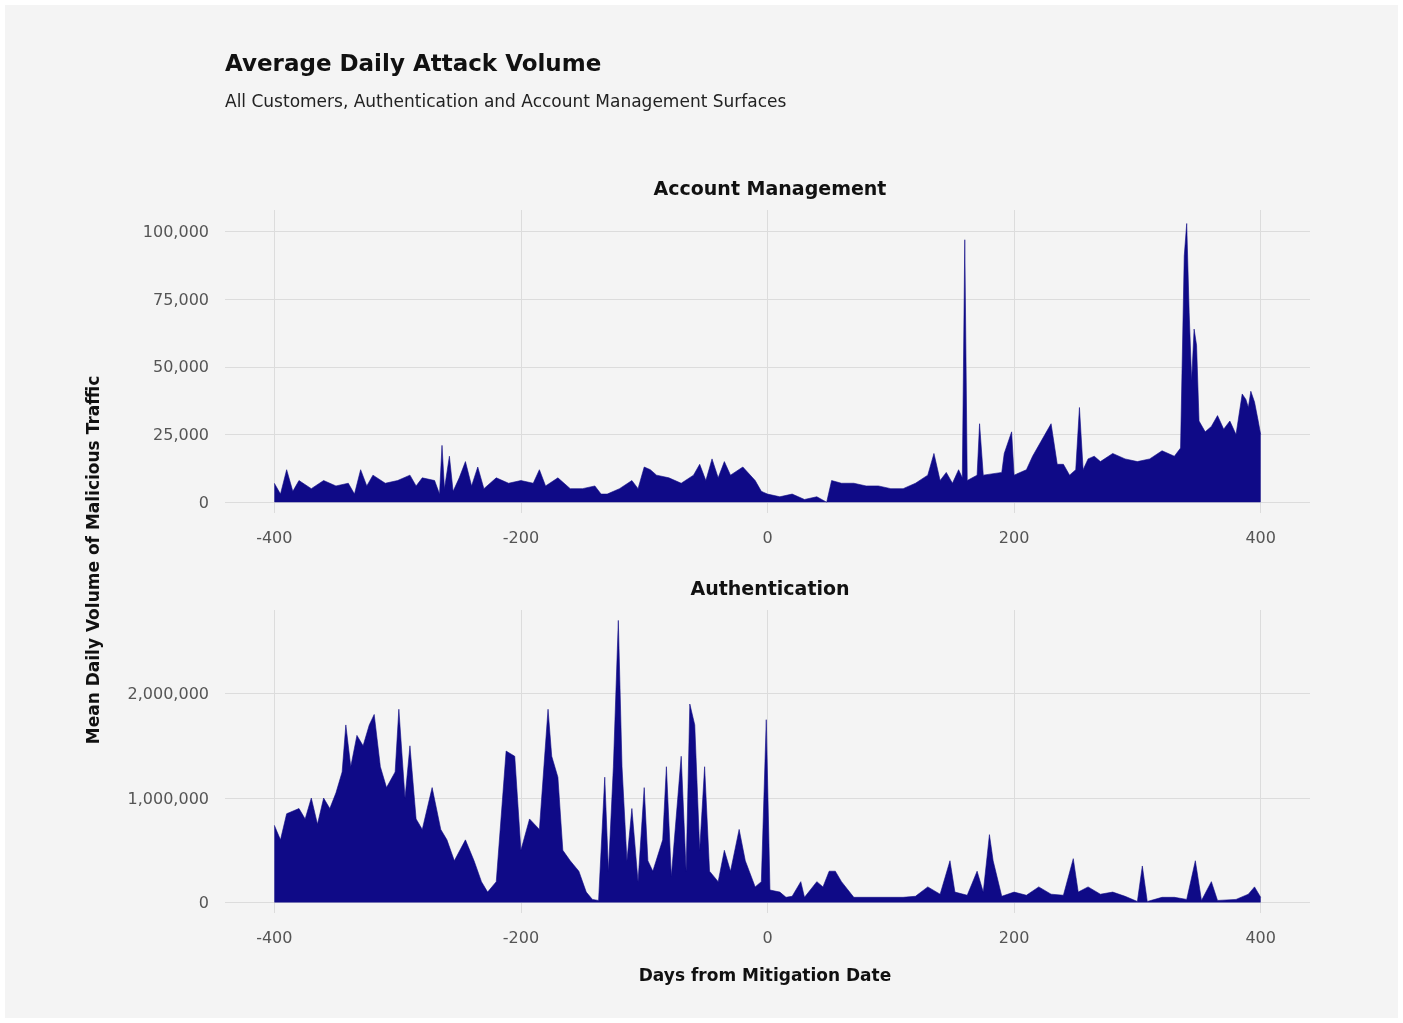  What do you see at coordinates (175, 232) in the screenshot?
I see `y-tick-label: 100,000` at bounding box center [175, 232].